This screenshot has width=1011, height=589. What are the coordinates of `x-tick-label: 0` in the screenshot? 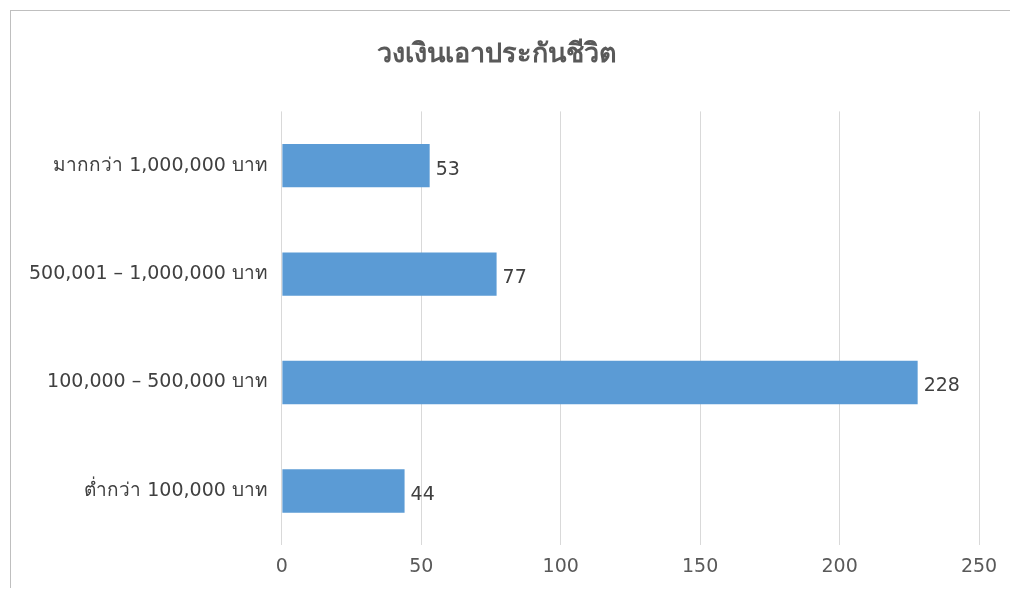 It's located at (281, 564).